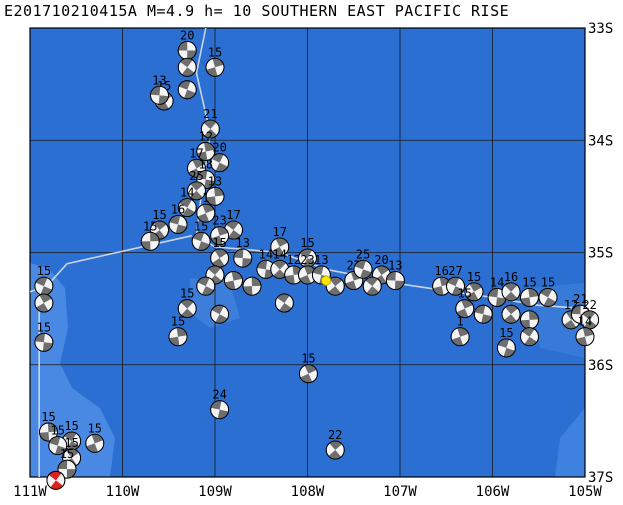 The image size is (623, 505). I want to click on focal-mechanism: 12, so click(206, 145).